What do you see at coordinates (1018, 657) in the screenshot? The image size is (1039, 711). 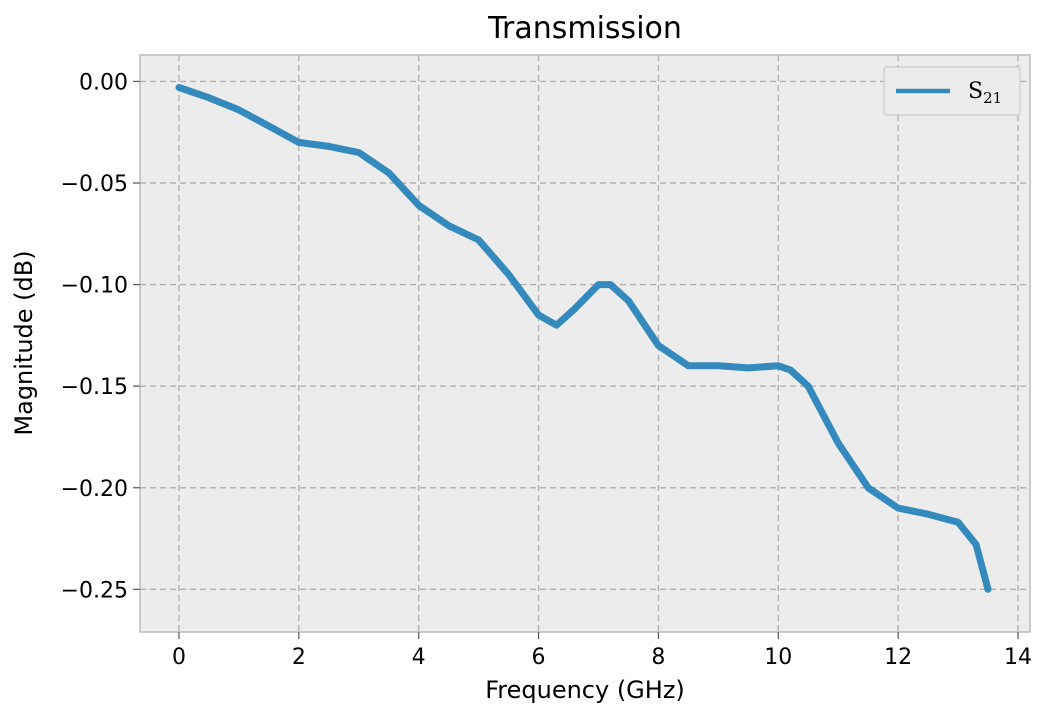 I see `x-tick-label: 14` at bounding box center [1018, 657].